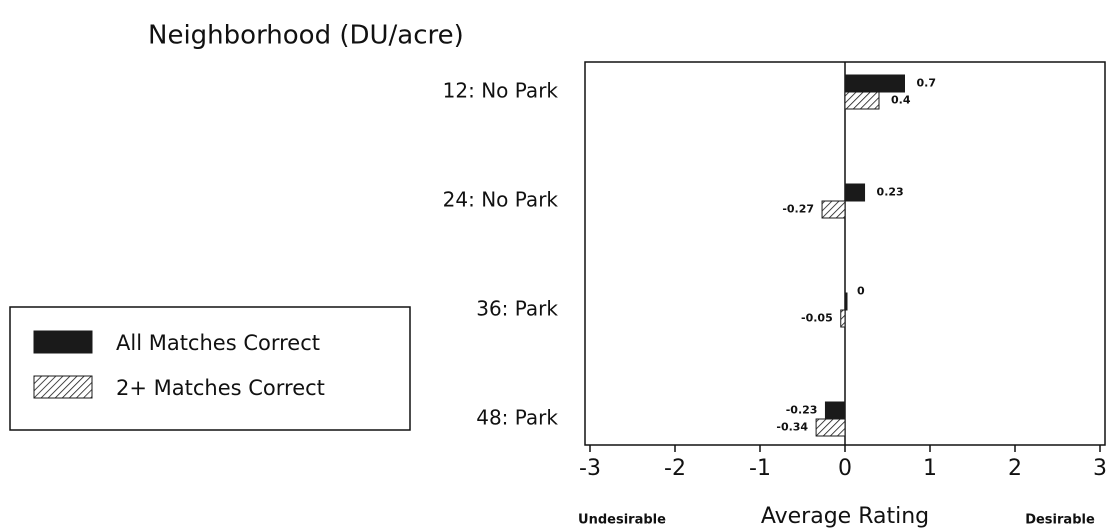 The height and width of the screenshot is (531, 1118). What do you see at coordinates (675, 468) in the screenshot?
I see `x-tick-label: -2` at bounding box center [675, 468].